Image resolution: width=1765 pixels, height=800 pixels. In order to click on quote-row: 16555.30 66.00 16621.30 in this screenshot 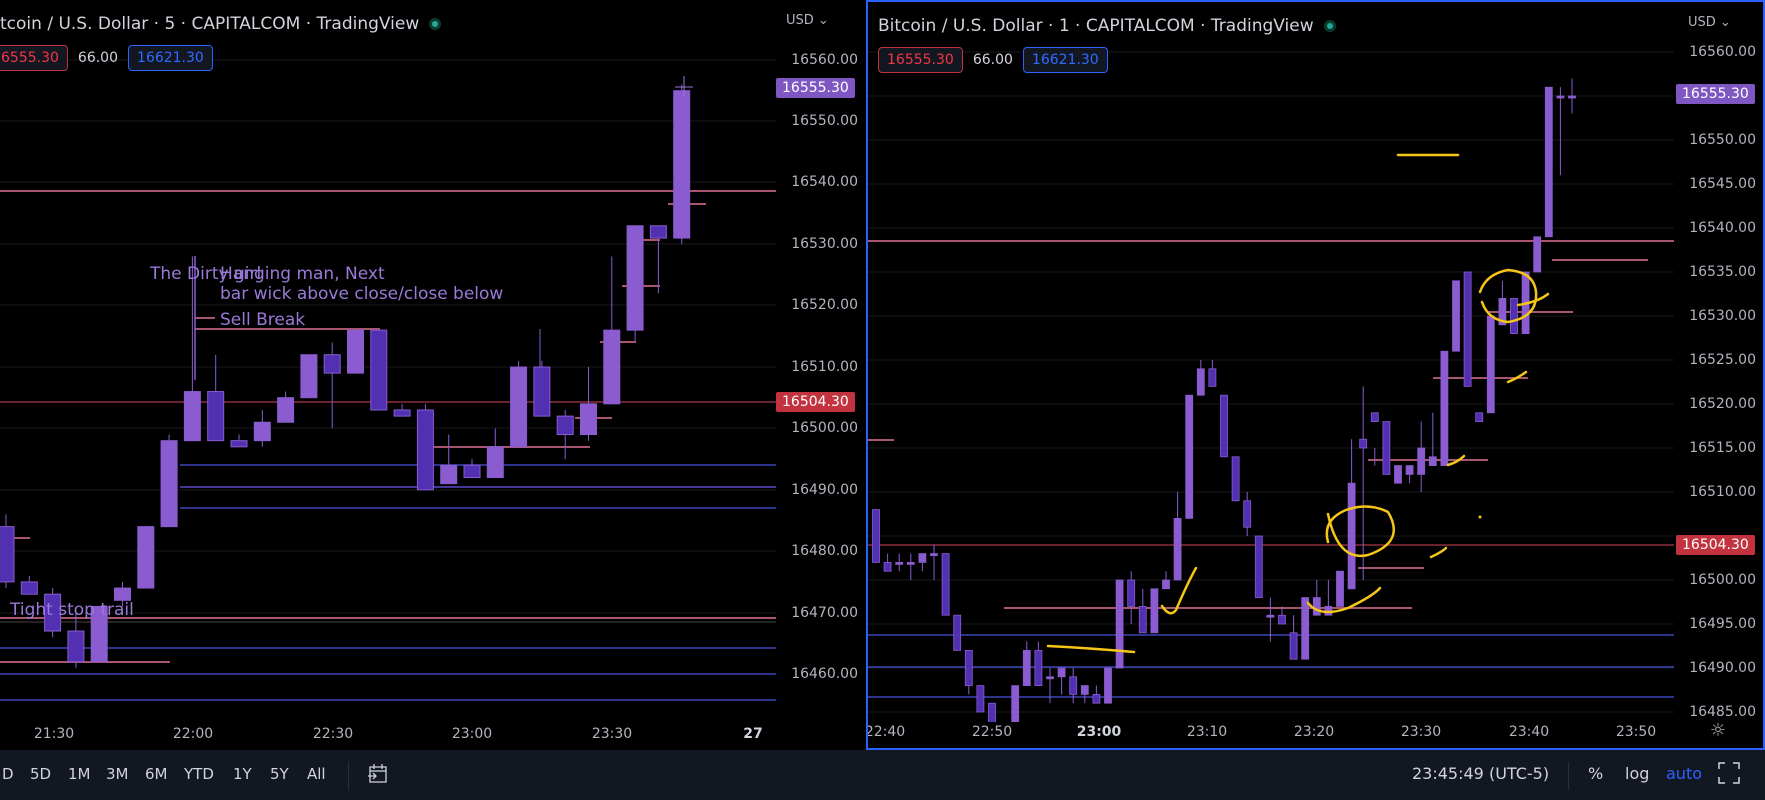, I will do `click(993, 60)`.